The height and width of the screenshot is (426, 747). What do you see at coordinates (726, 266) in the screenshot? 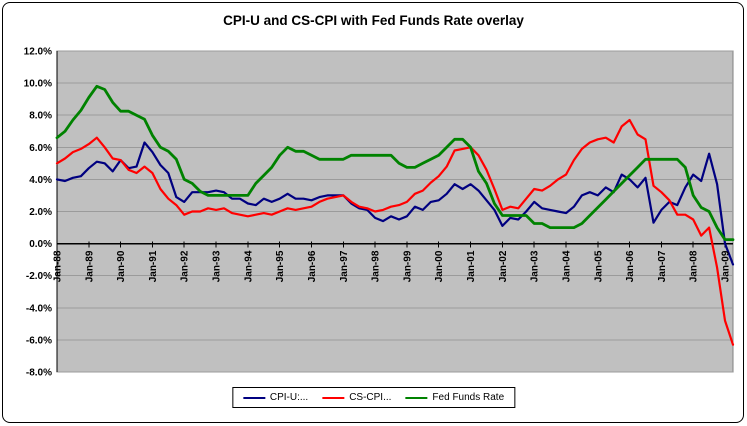
I see `x-tick-label: Jan-09` at bounding box center [726, 266].